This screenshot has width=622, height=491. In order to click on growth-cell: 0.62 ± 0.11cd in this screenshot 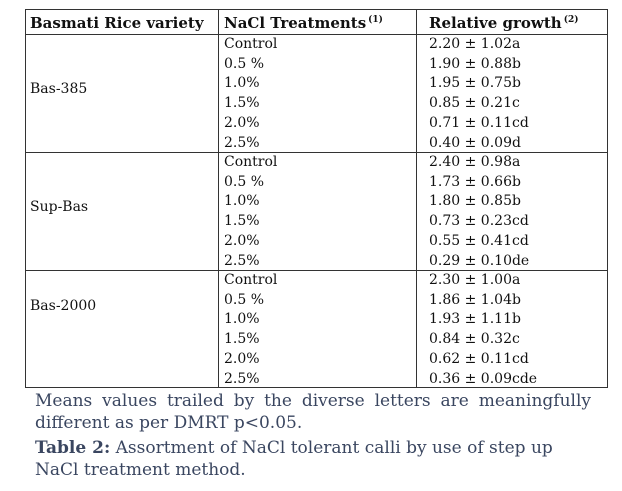, I will do `click(479, 358)`.